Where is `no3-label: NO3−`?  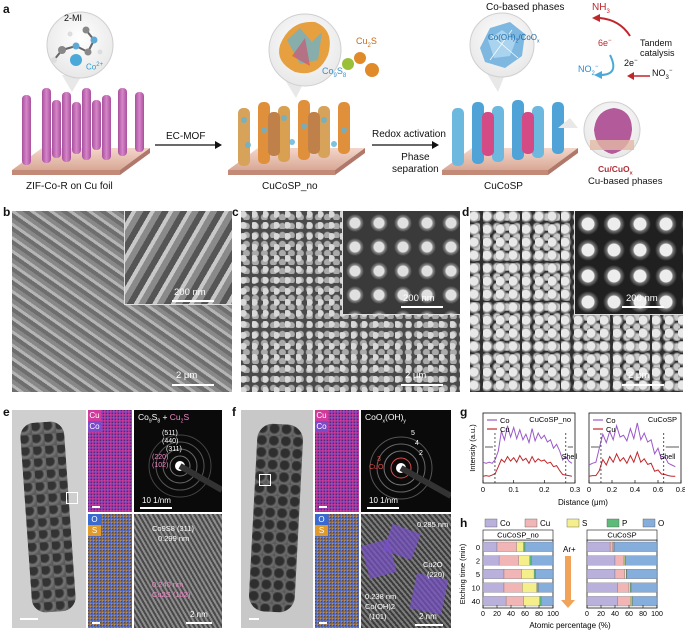
no3-label: NO3− is located at coordinates (662, 74).